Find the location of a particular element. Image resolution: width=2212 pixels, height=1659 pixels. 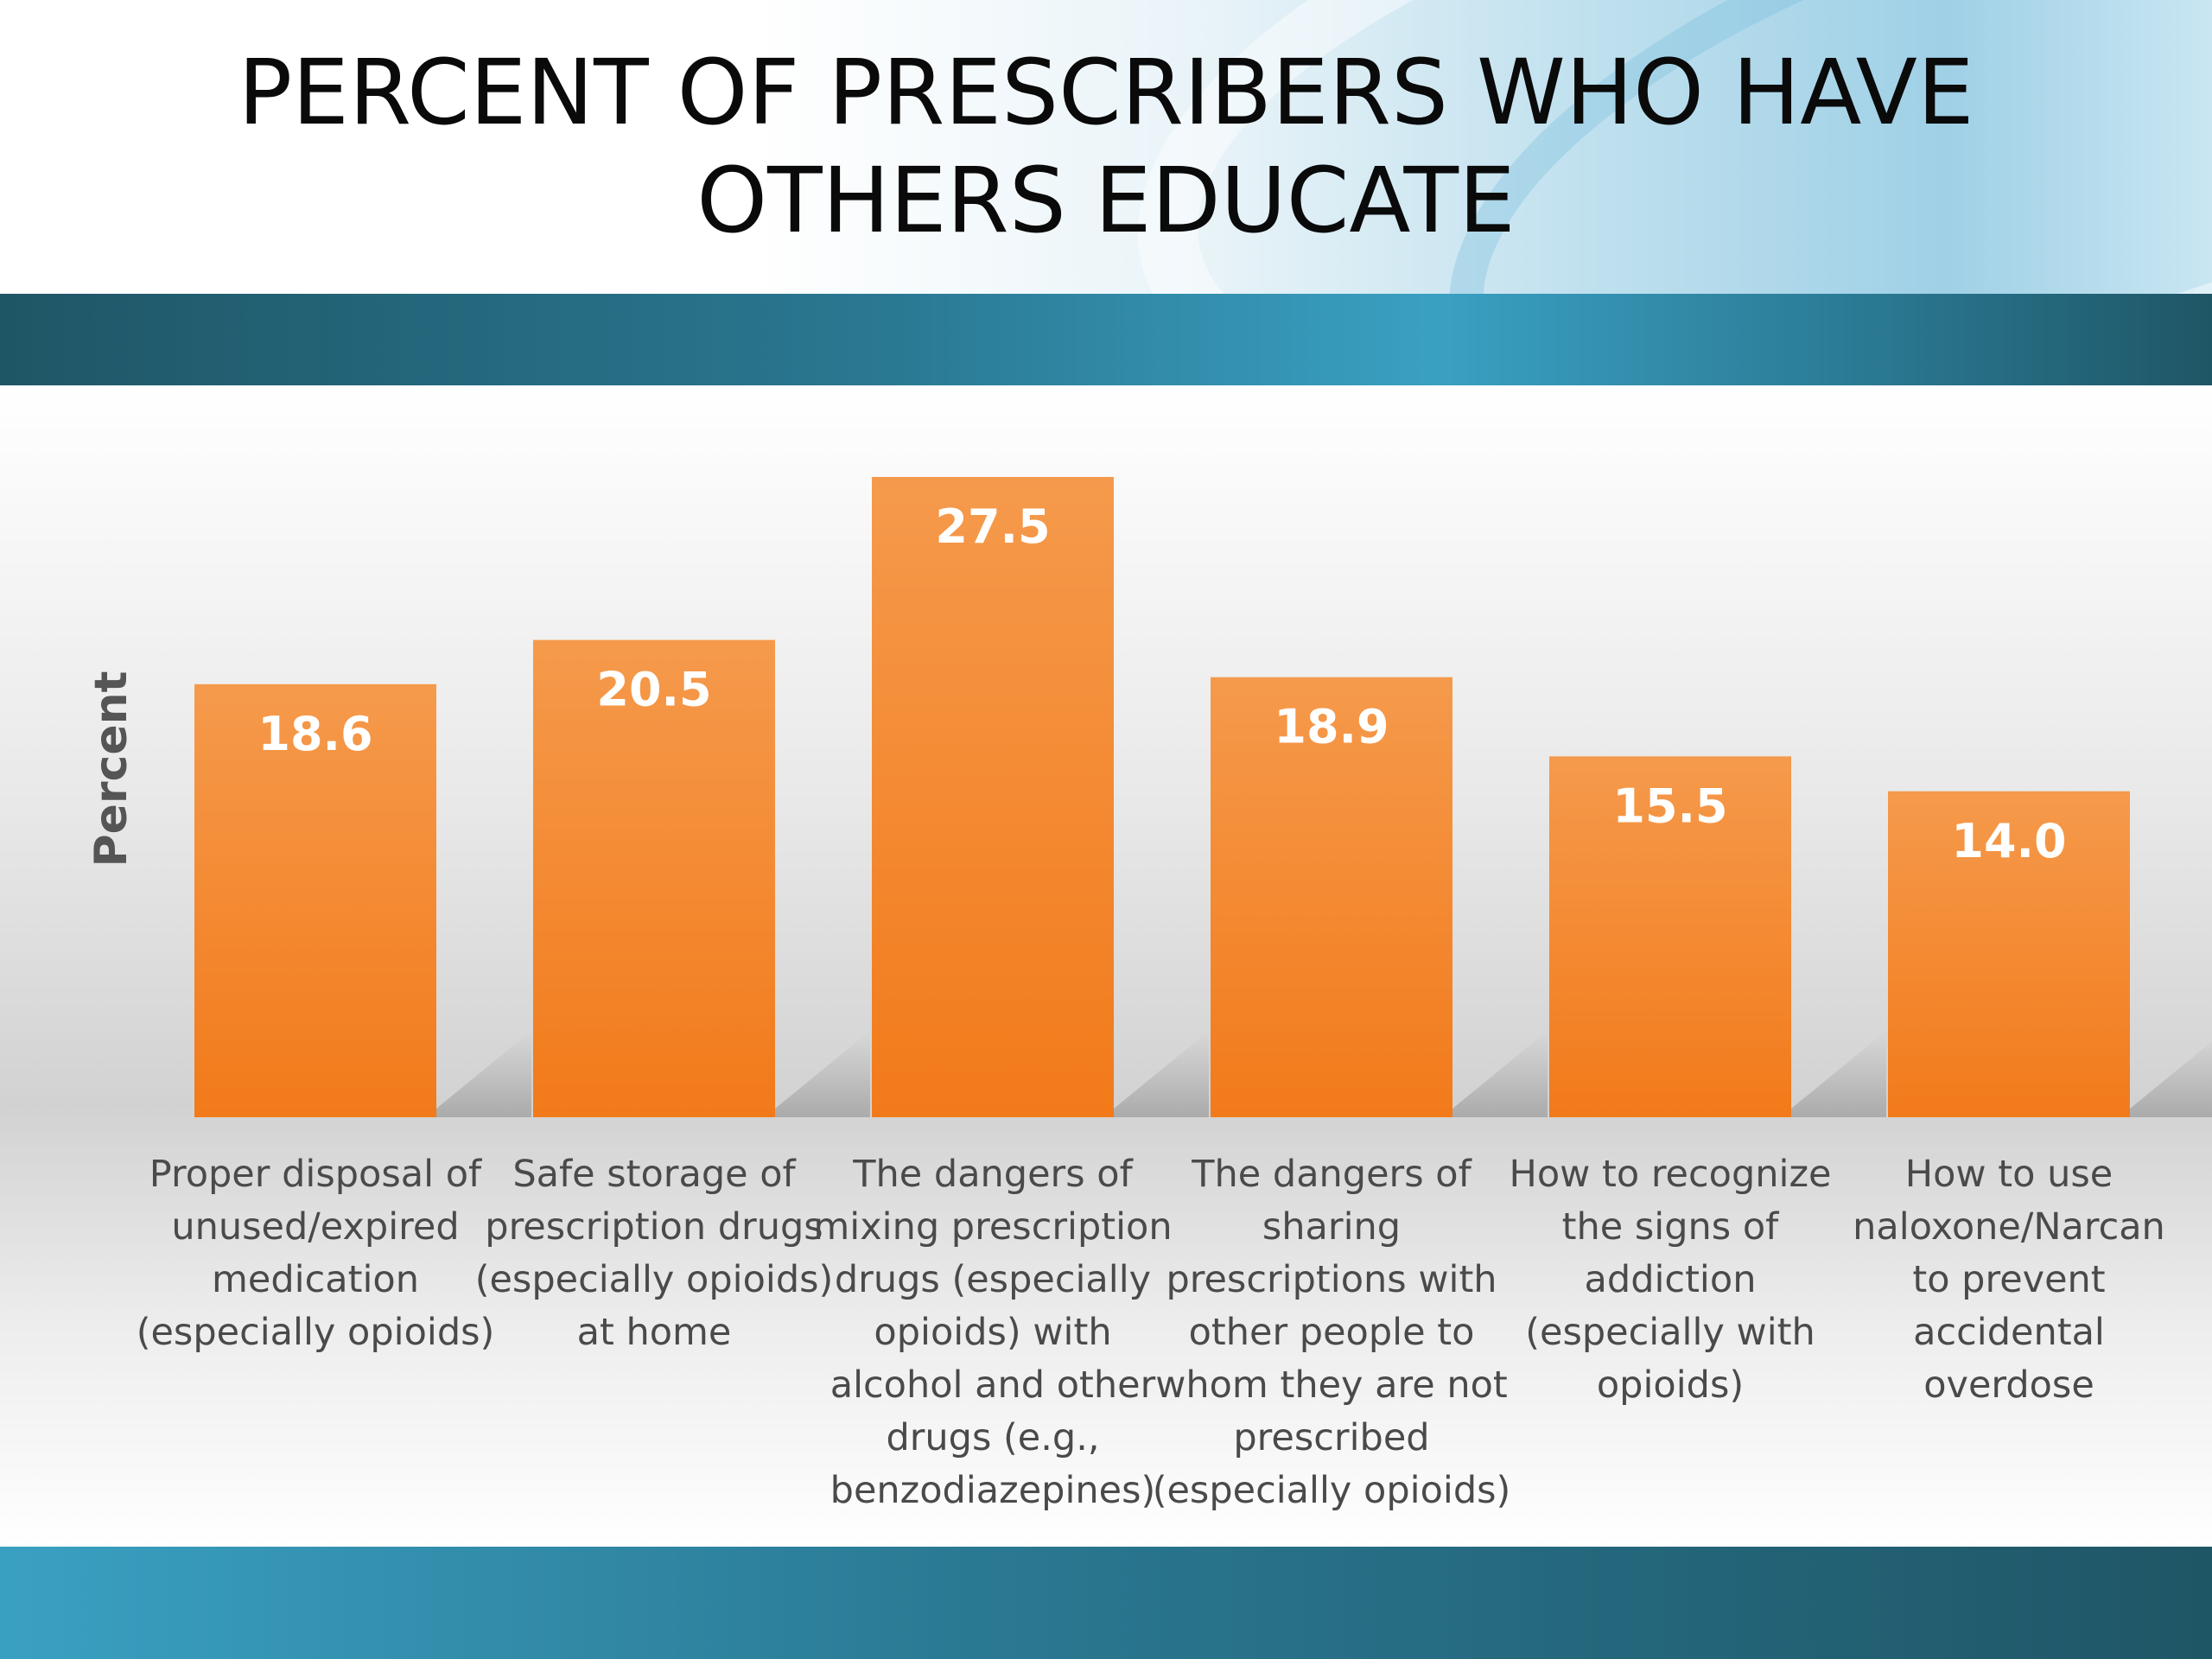

category-label-line: opioids) is located at coordinates (1670, 1385).